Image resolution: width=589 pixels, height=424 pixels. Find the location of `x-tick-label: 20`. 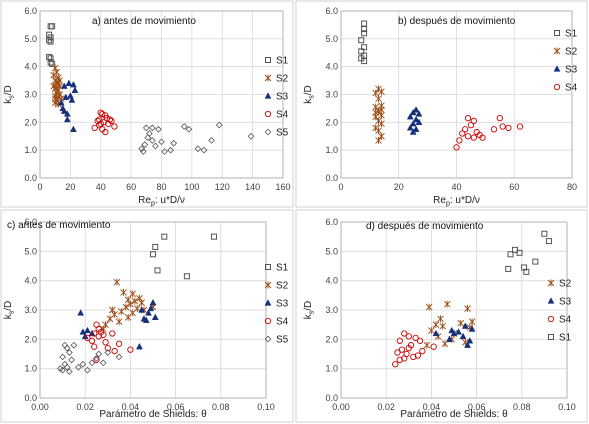

x-tick-label: 20 is located at coordinates (70, 187).